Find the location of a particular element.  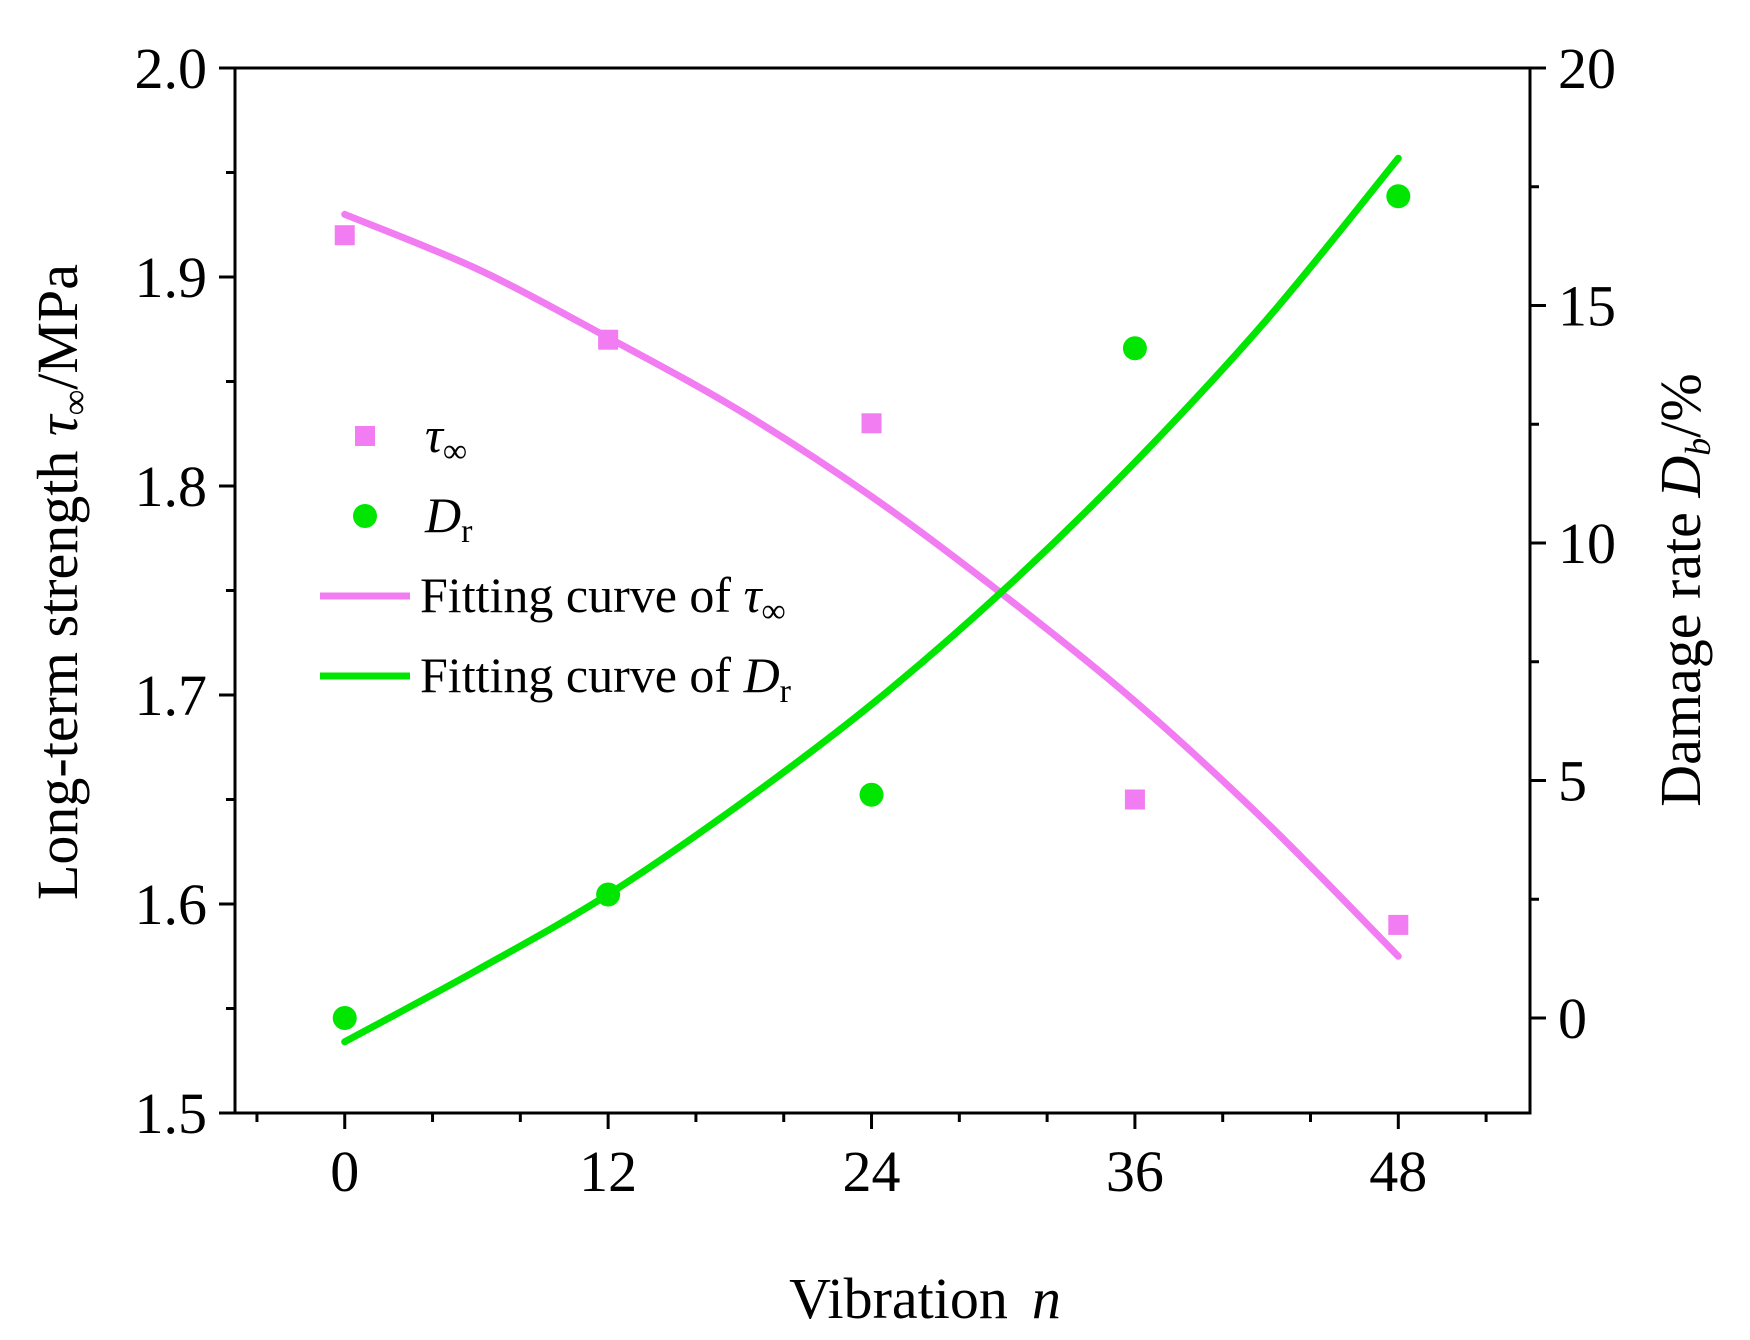

x-axis: 0 12 24 36 48 is located at coordinates (871, 1158).